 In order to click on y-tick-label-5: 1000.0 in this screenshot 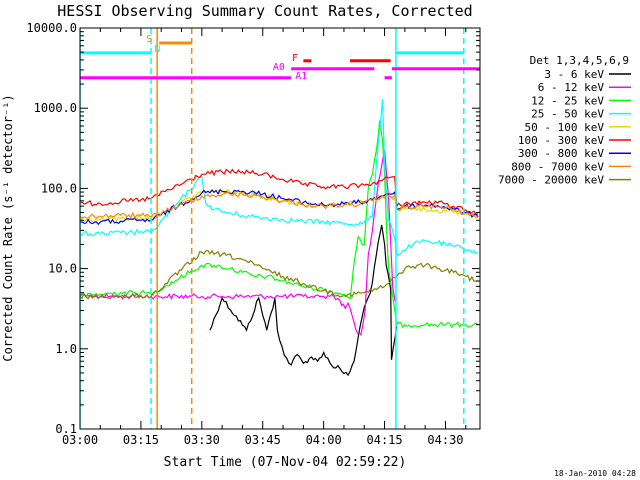, I will do `click(55, 108)`.